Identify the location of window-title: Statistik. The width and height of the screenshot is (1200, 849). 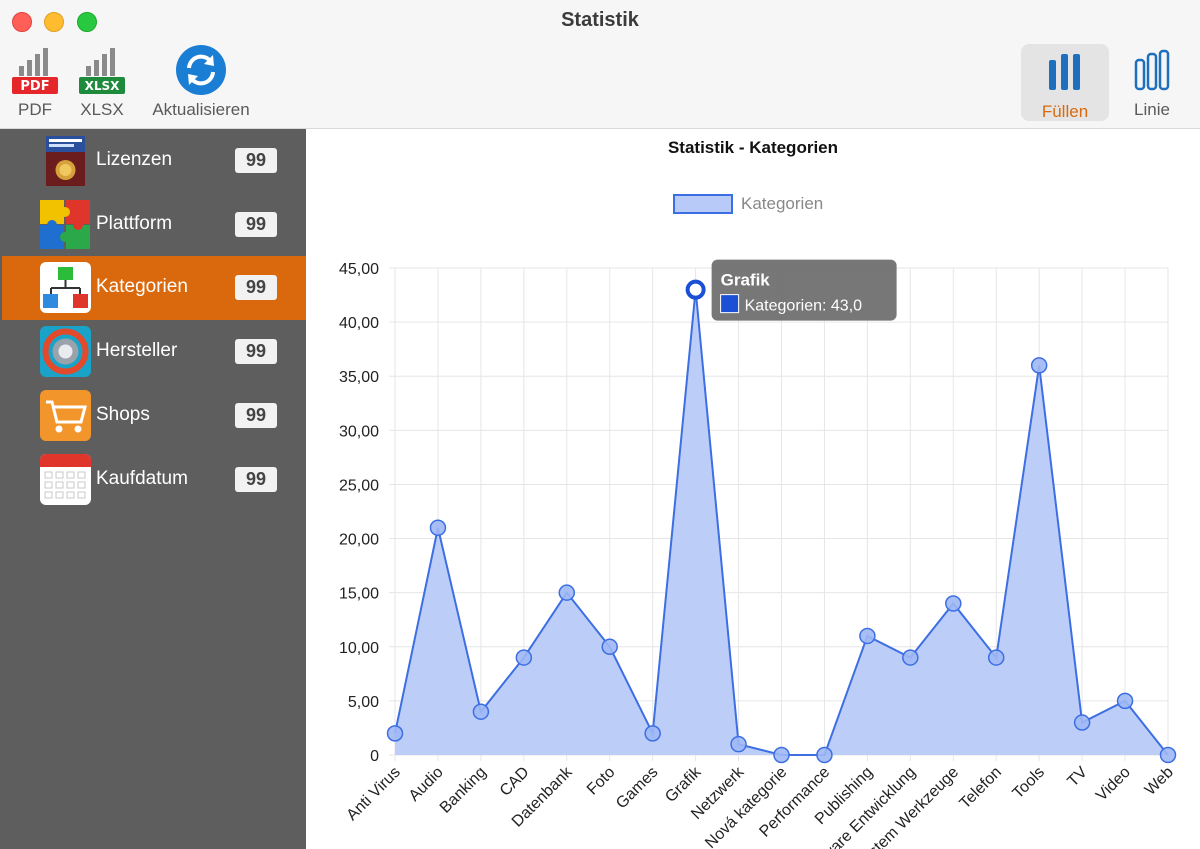
(600, 20).